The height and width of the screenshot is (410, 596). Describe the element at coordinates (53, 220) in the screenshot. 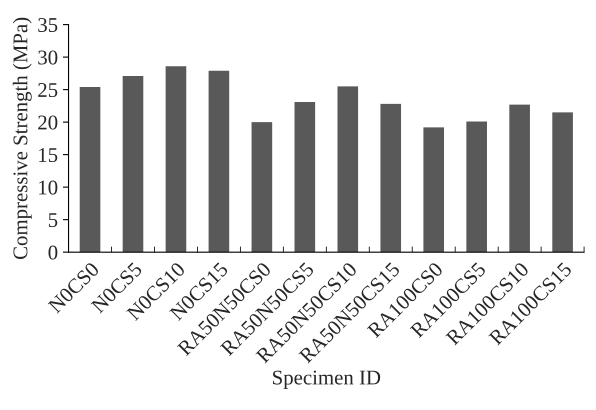

I see `y-tick-label: 5` at that location.